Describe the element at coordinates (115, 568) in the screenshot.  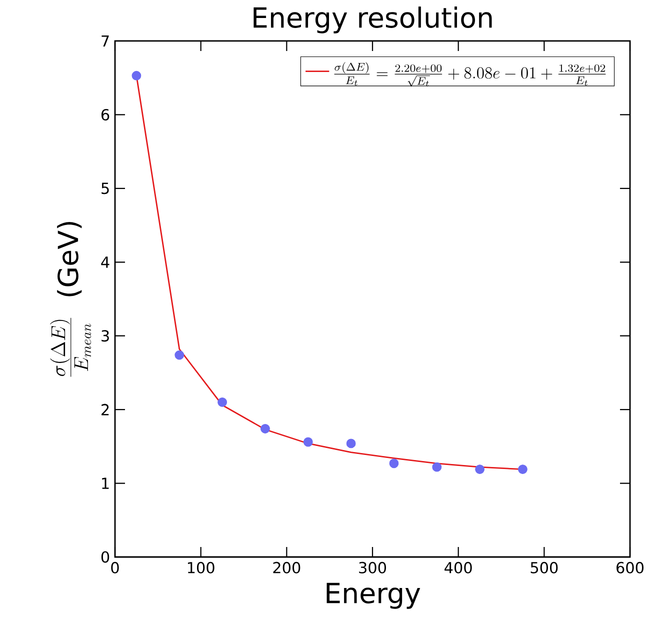
I see `x-tick-label: 0` at that location.